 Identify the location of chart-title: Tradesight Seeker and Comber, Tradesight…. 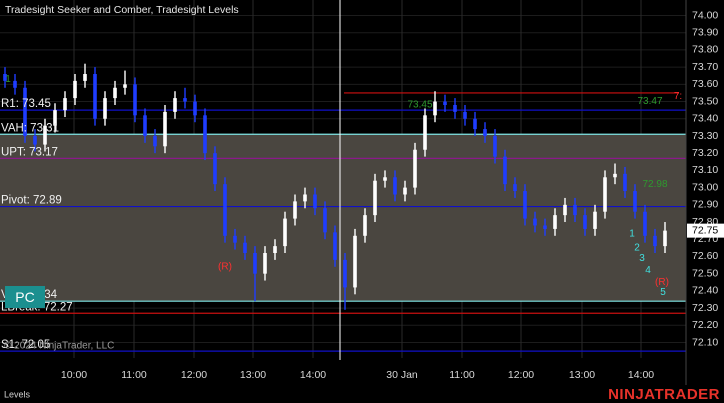
(122, 10).